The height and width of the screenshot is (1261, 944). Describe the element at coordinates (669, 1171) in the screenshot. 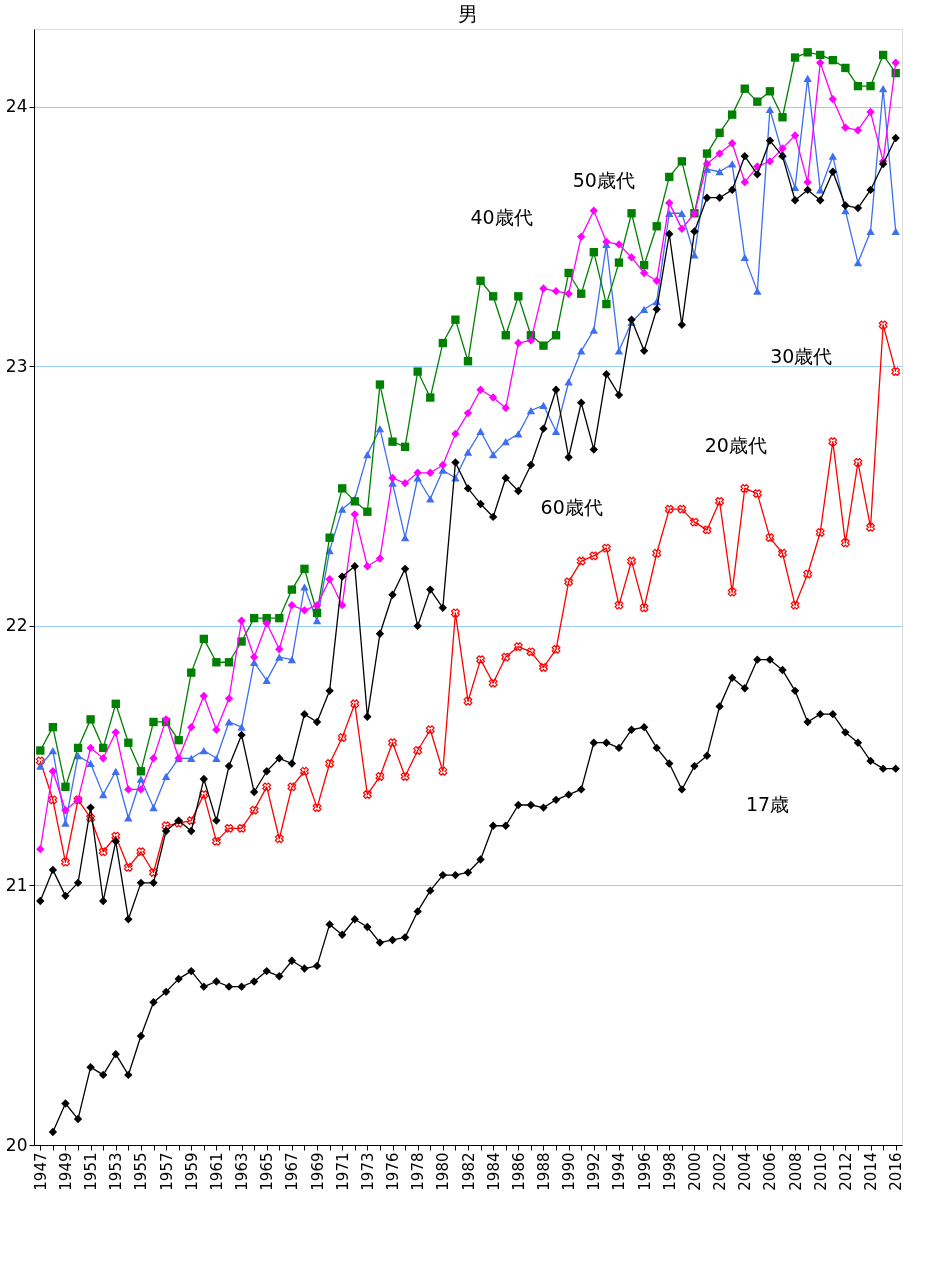

I see `x-tick-label: 1998` at that location.